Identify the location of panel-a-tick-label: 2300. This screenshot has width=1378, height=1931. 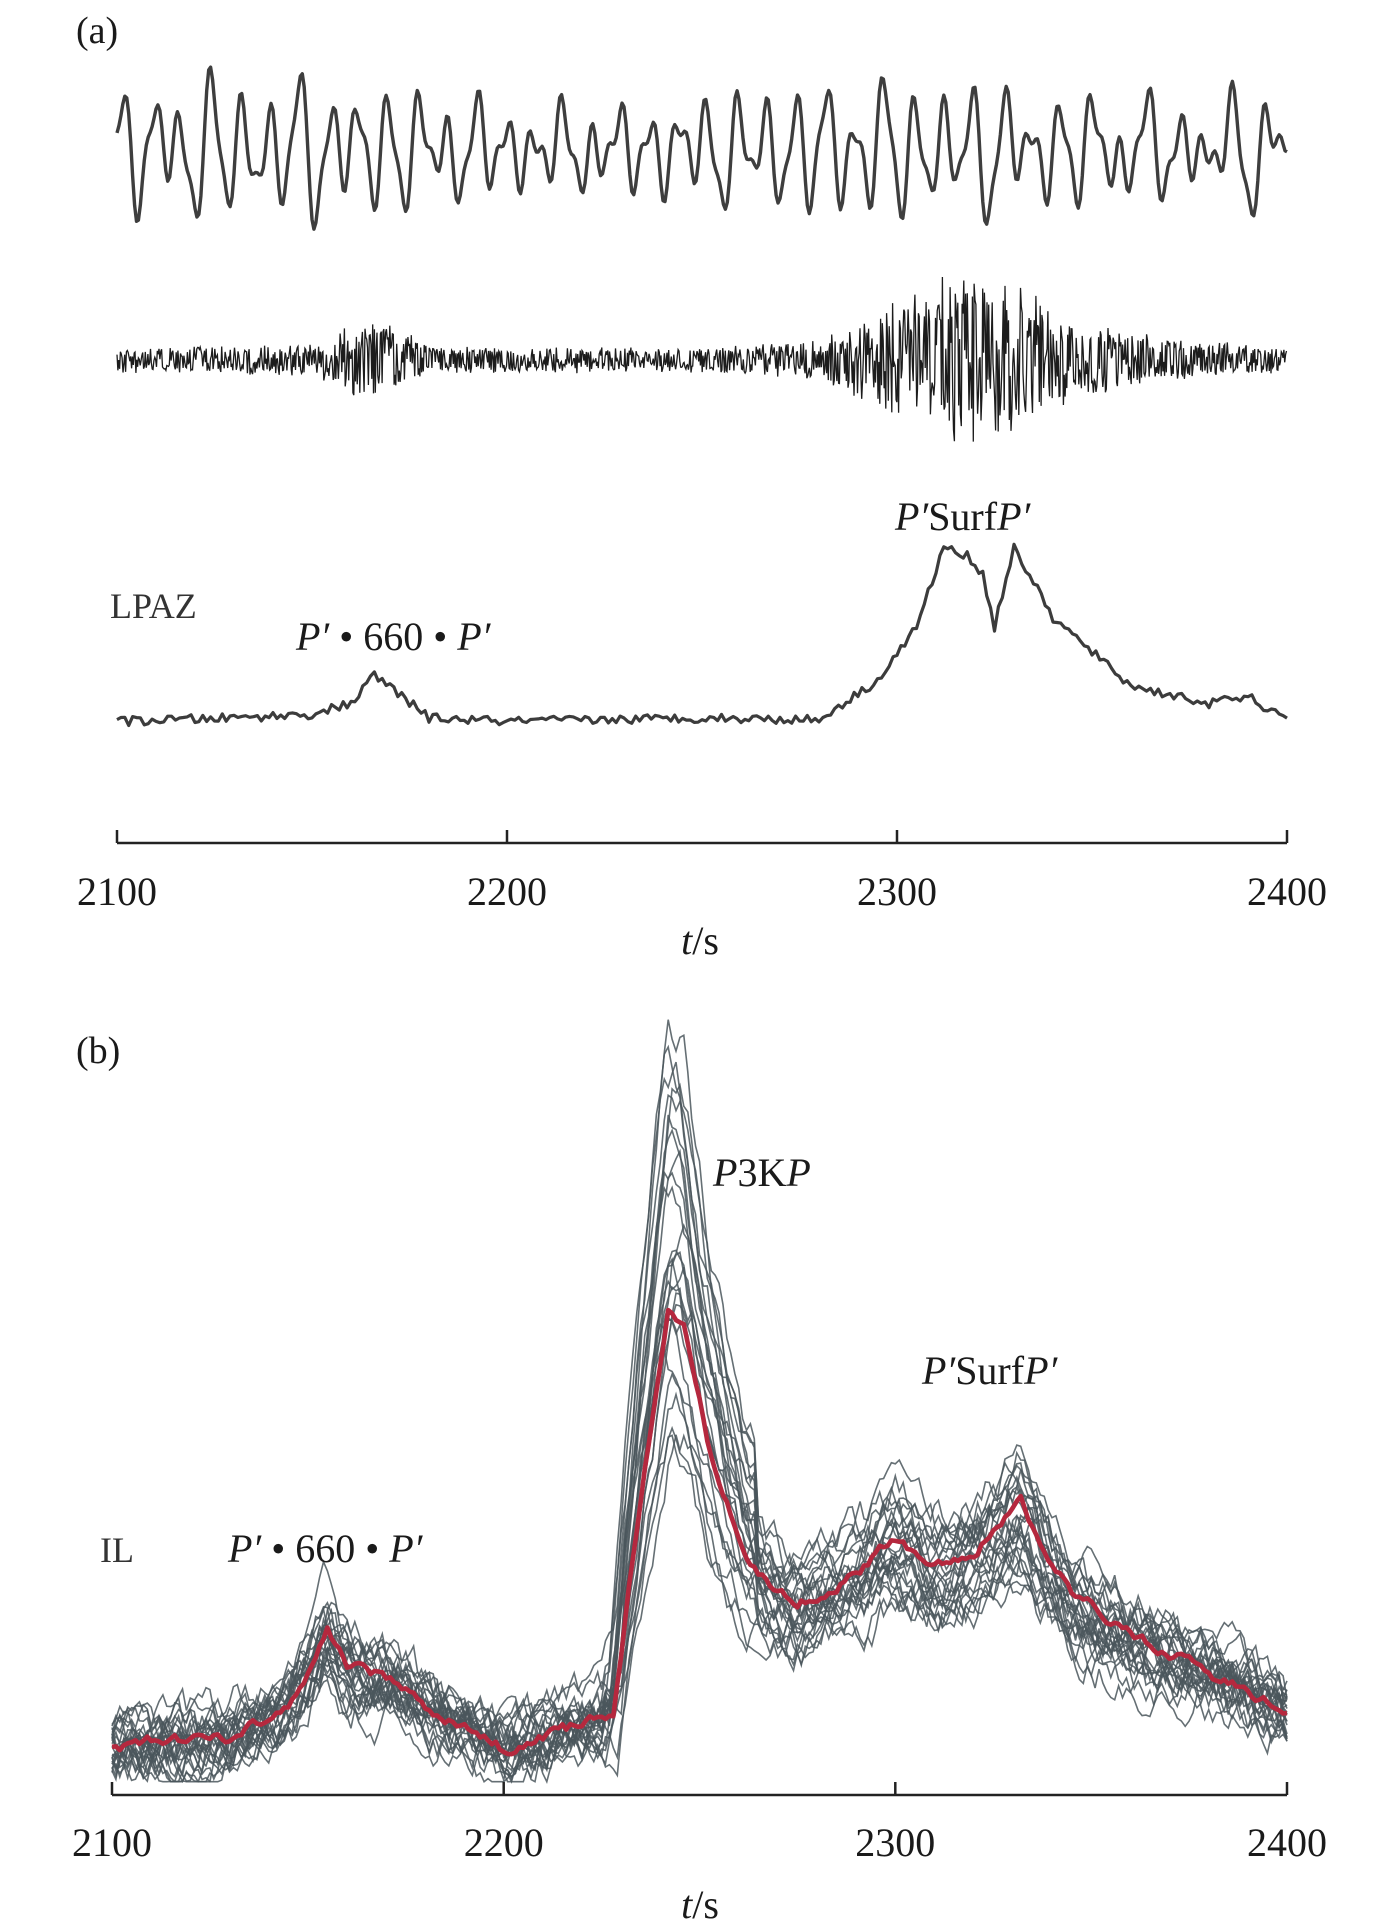
(897, 891).